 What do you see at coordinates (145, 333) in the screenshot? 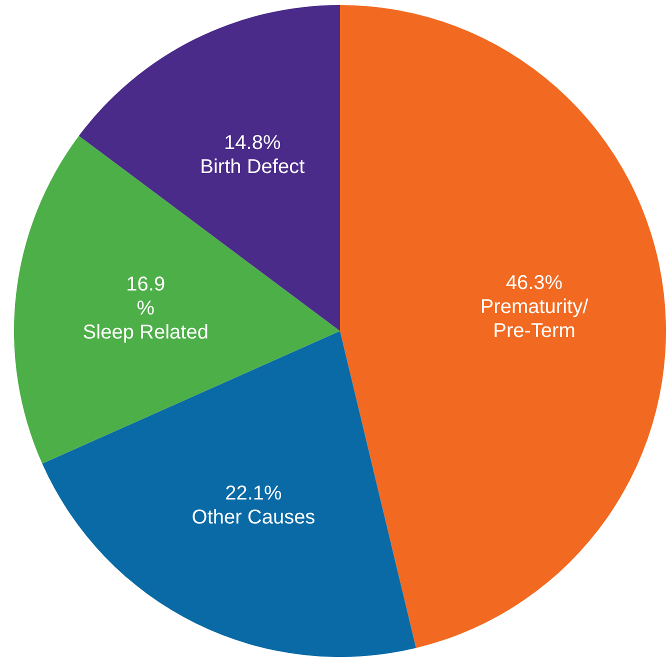
I see `slice-label: Sleep Related` at bounding box center [145, 333].